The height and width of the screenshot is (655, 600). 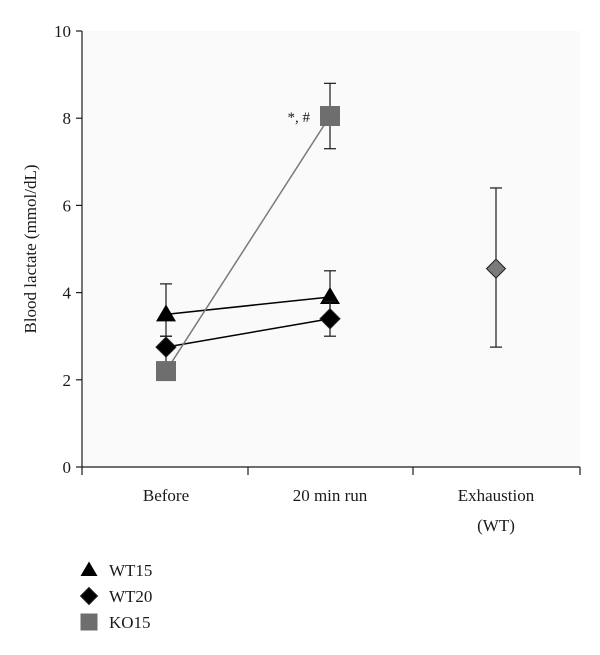 What do you see at coordinates (89, 596) in the screenshot?
I see `legend-marker-diamond` at bounding box center [89, 596].